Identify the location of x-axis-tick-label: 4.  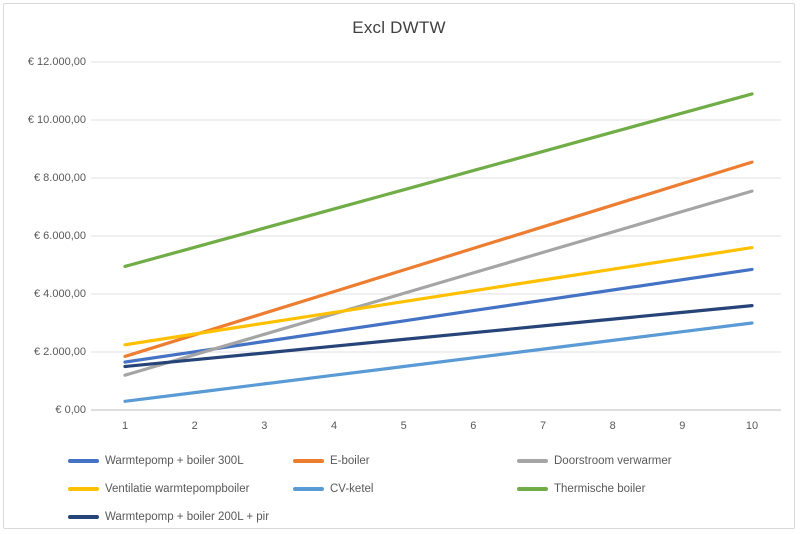
(334, 426).